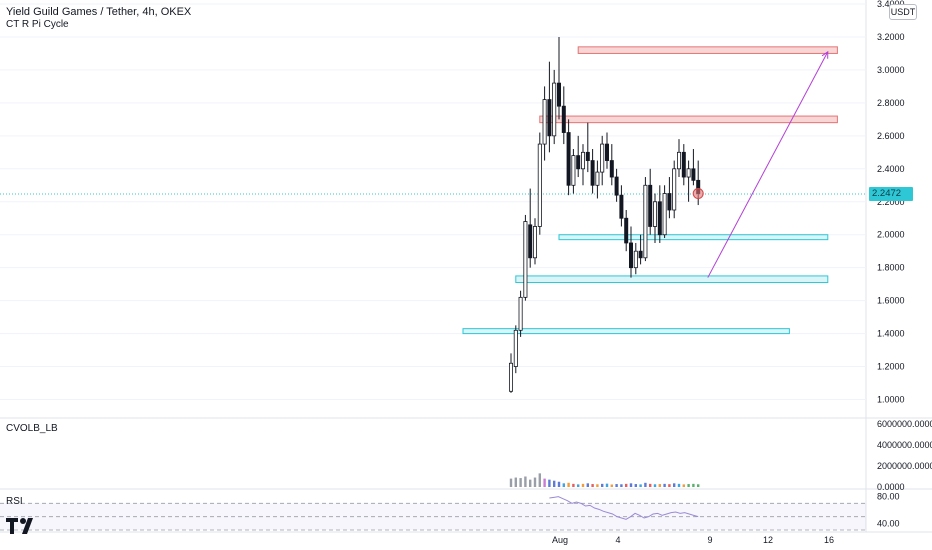 The height and width of the screenshot is (550, 932). I want to click on price-tick-label: 2.8000, so click(891, 103).